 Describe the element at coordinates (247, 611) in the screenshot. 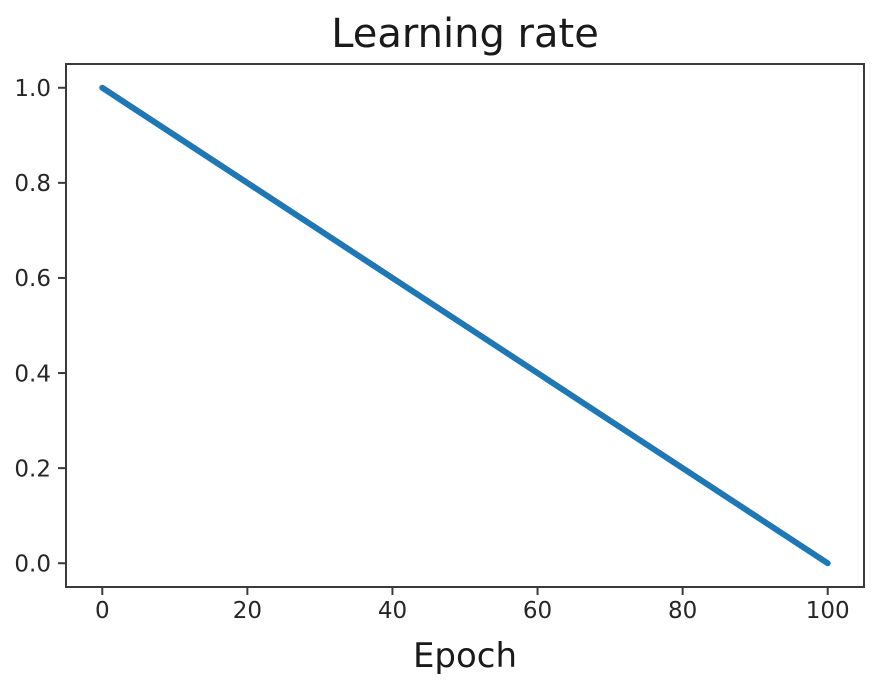

I see `x-tick-label: 20` at that location.